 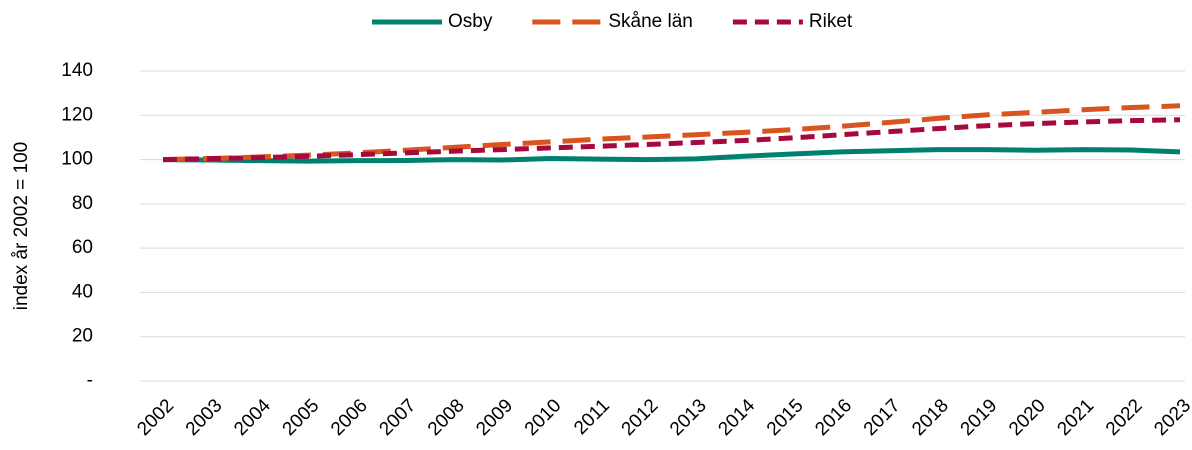 I want to click on x-tick-label: 2019, so click(x=979, y=417).